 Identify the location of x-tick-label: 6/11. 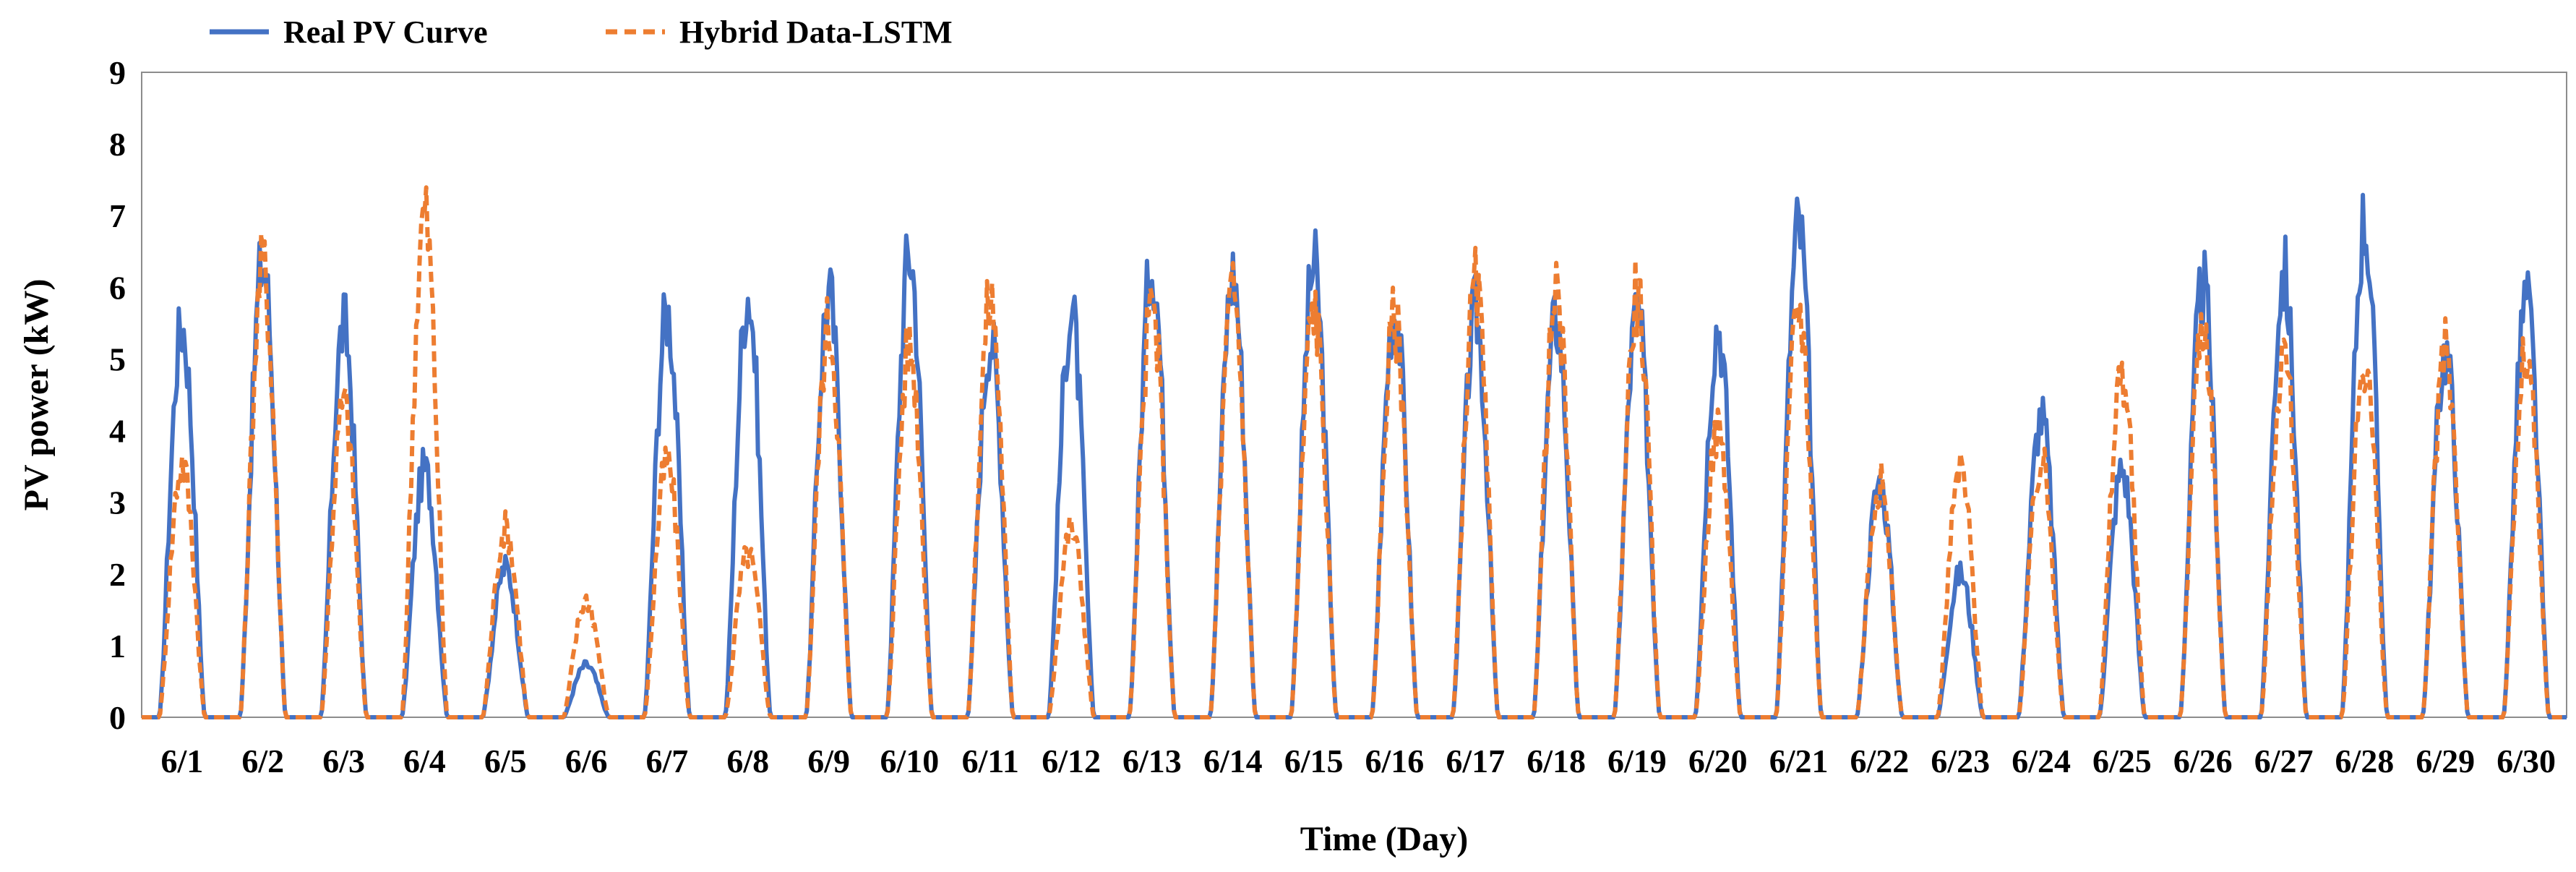
(991, 761).